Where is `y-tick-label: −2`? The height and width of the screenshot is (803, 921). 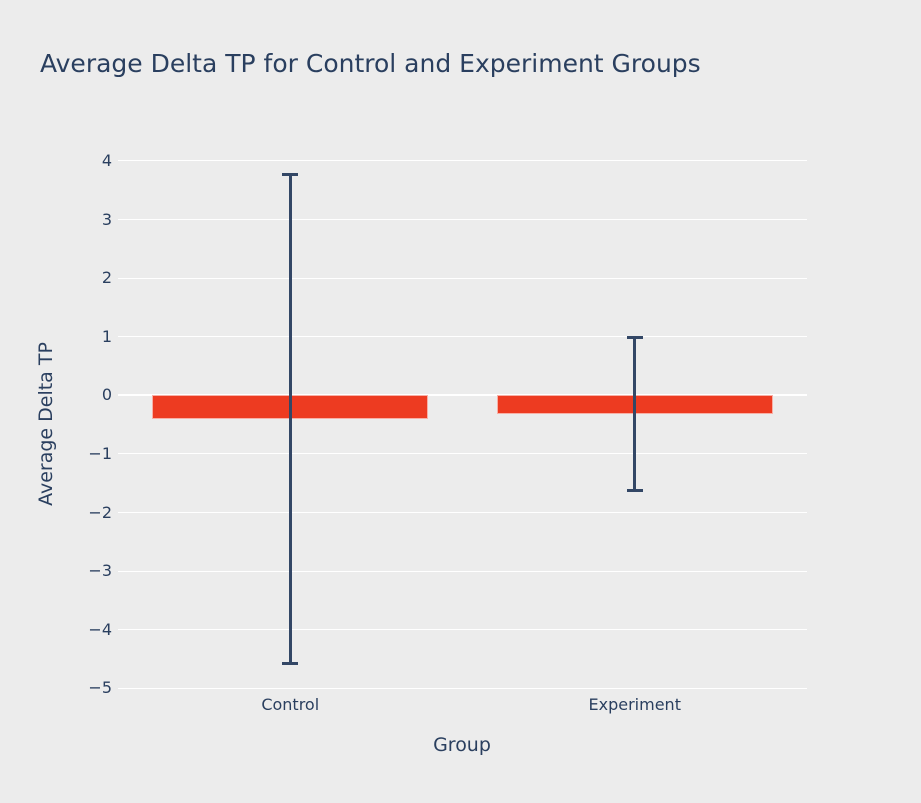
y-tick-label: −2 is located at coordinates (100, 512).